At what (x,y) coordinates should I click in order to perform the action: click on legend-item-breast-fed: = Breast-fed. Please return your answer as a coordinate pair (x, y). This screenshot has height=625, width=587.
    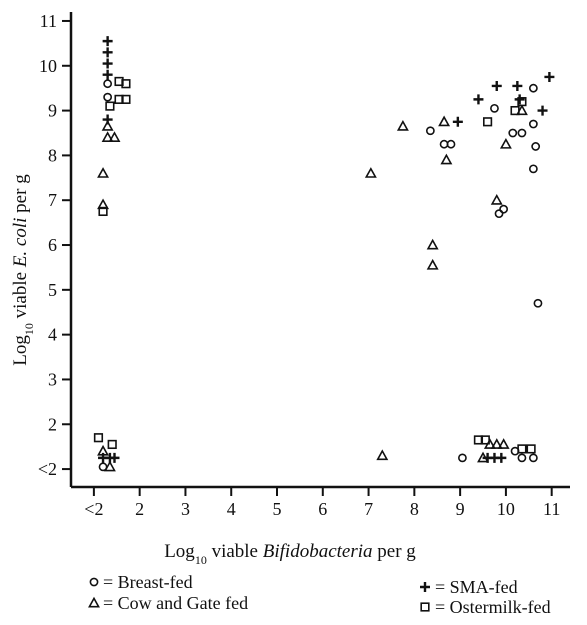
    Looking at the image, I should click on (141, 582).